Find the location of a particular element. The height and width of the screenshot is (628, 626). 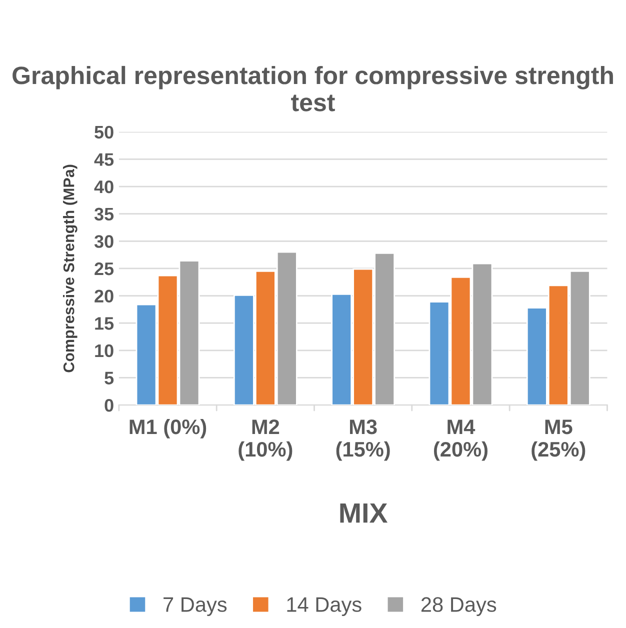

y-tick-label: 15 is located at coordinates (104, 323).